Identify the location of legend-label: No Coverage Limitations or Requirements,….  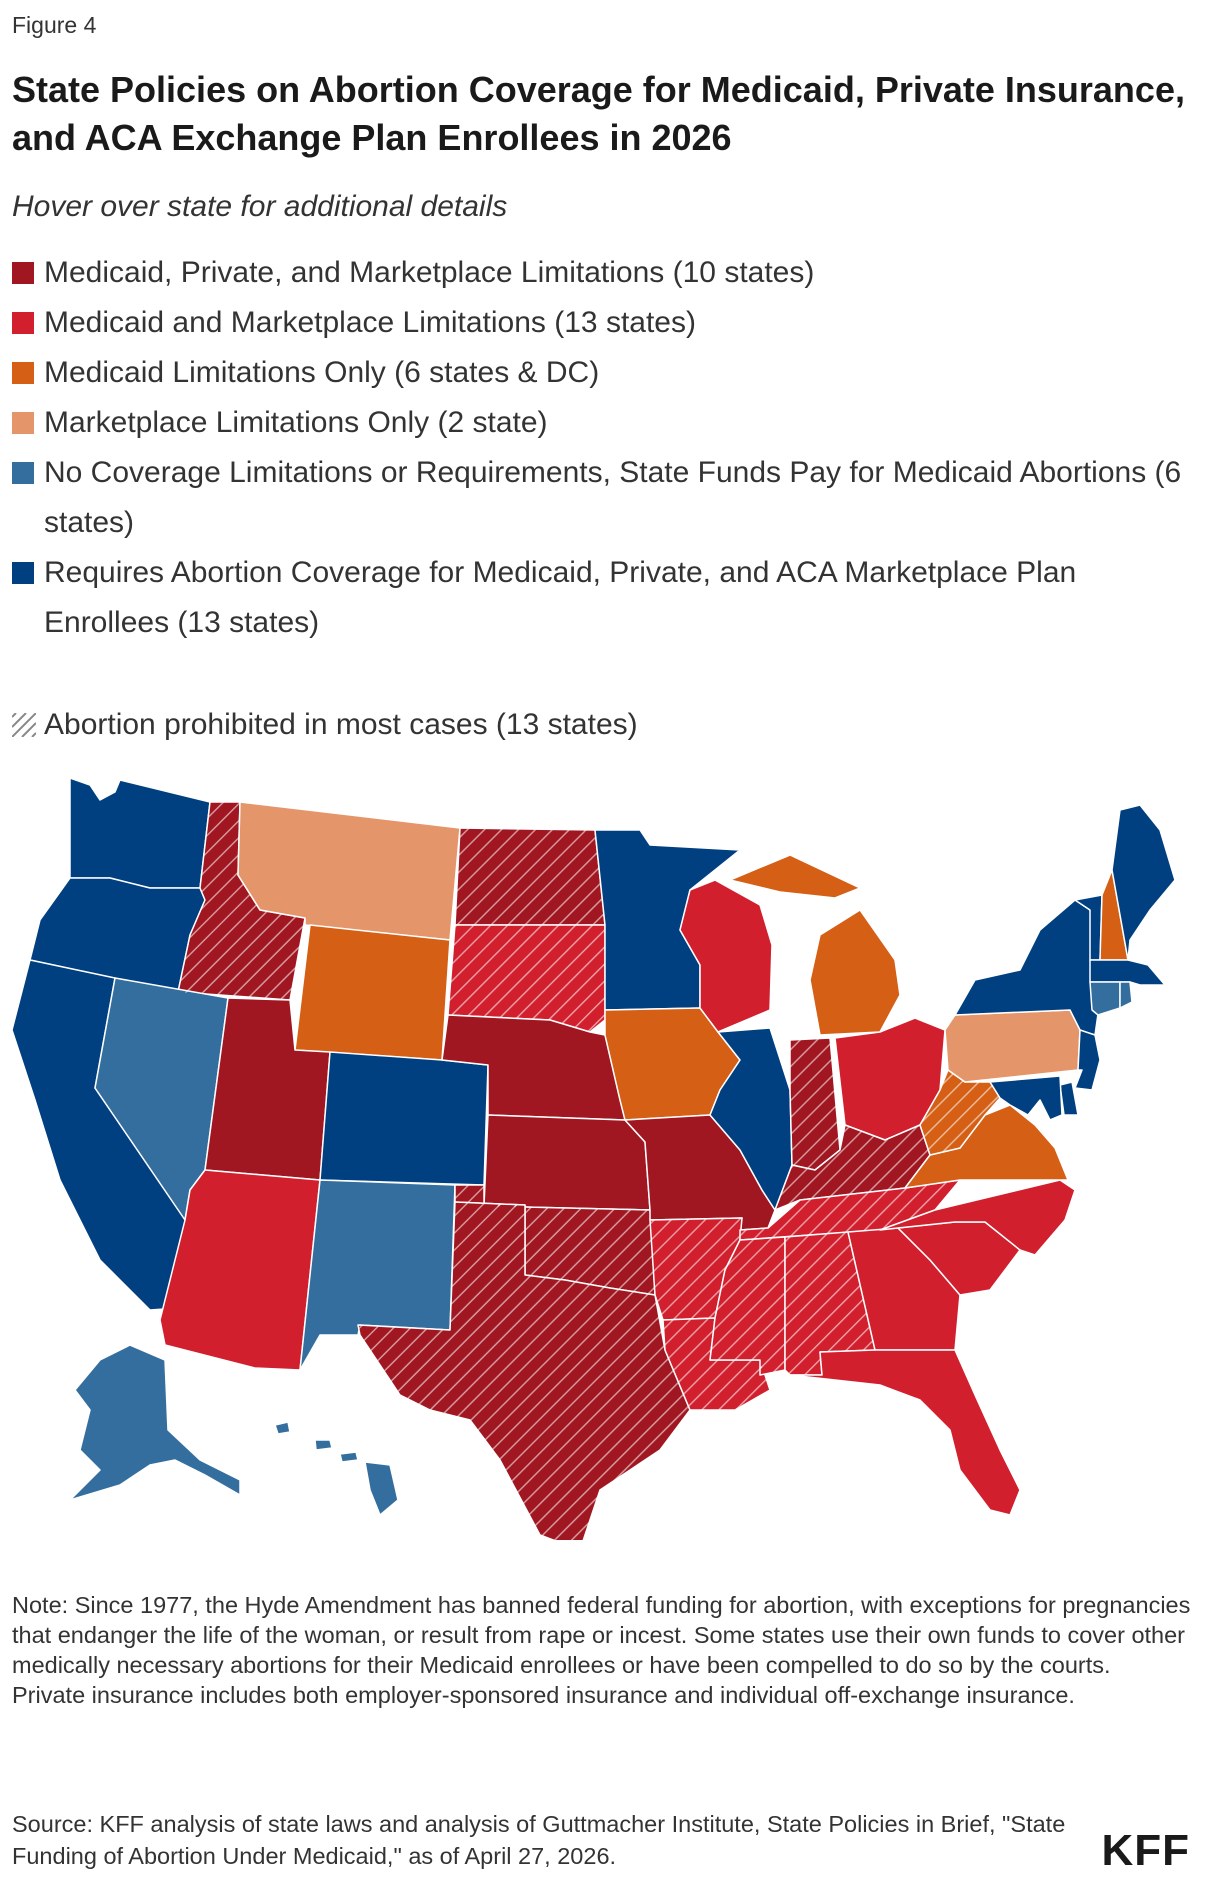
(613, 497).